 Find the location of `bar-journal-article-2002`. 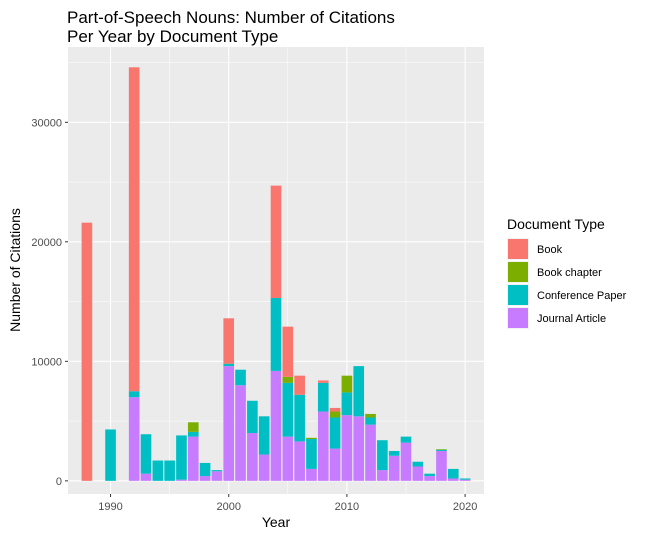

bar-journal-article-2002 is located at coordinates (252, 457).